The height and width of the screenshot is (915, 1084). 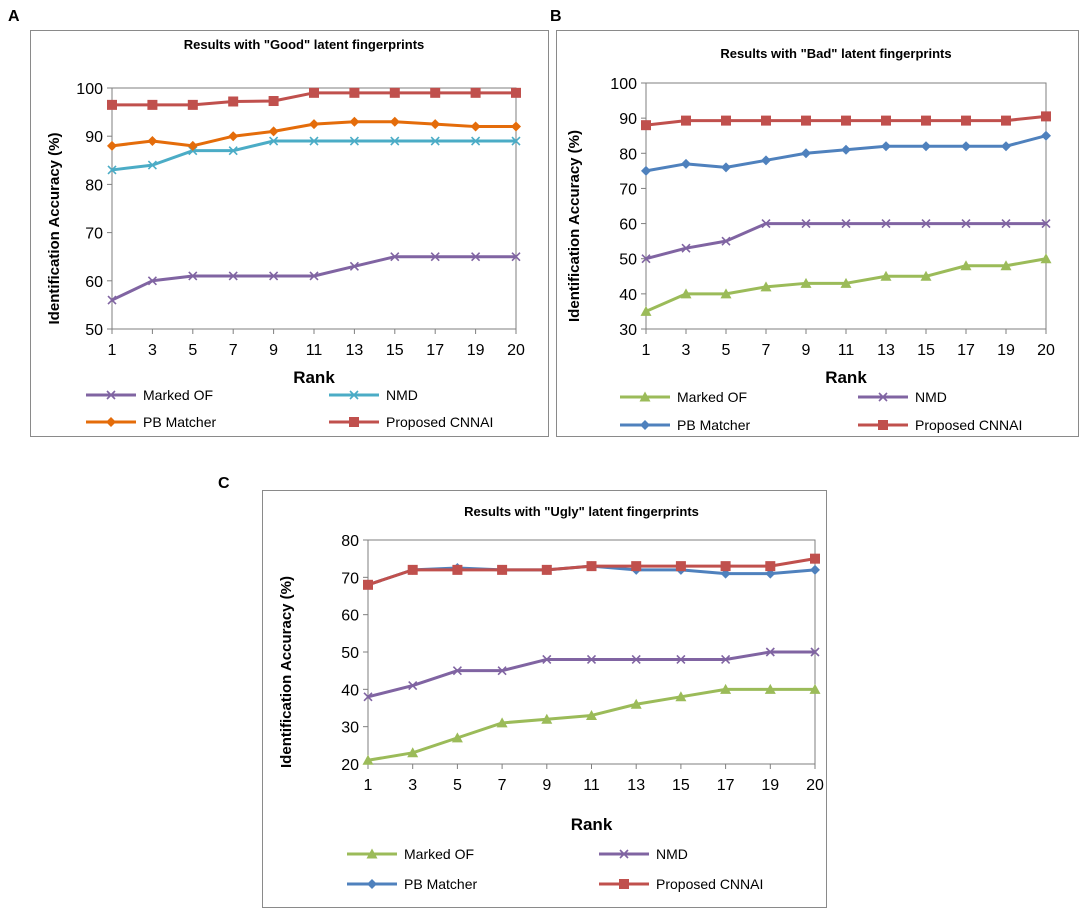 What do you see at coordinates (646, 350) in the screenshot?
I see `chart-b-x-tick-label: 1` at bounding box center [646, 350].